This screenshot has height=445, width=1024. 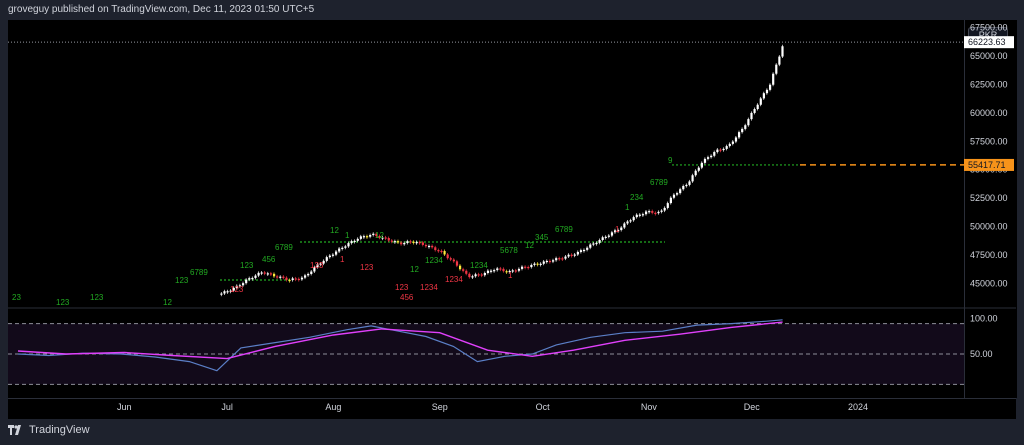 What do you see at coordinates (649, 407) in the screenshot?
I see `time-tick-label: Nov` at bounding box center [649, 407].